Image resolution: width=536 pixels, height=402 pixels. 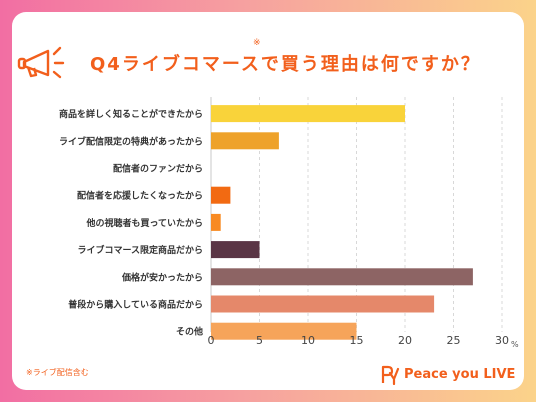 What do you see at coordinates (405, 340) in the screenshot?
I see `x-tick-label: 20` at bounding box center [405, 340].